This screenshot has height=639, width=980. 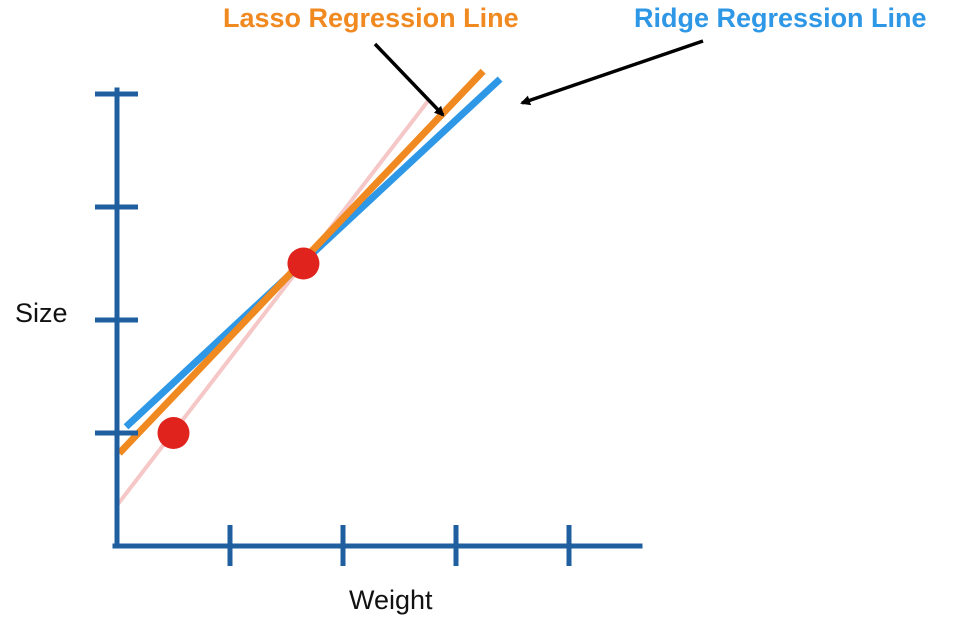 What do you see at coordinates (612, 72) in the screenshot?
I see `ridge-arrow` at bounding box center [612, 72].